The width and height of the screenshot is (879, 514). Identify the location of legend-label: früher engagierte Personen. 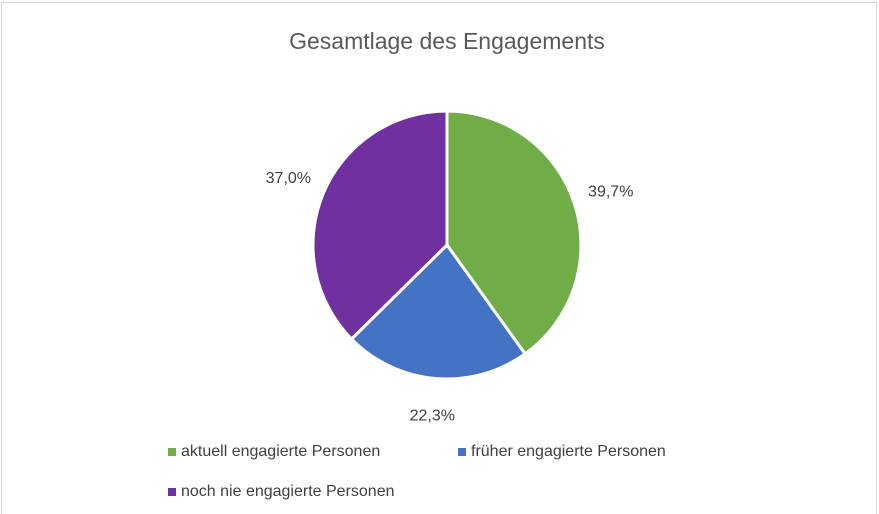
(568, 451).